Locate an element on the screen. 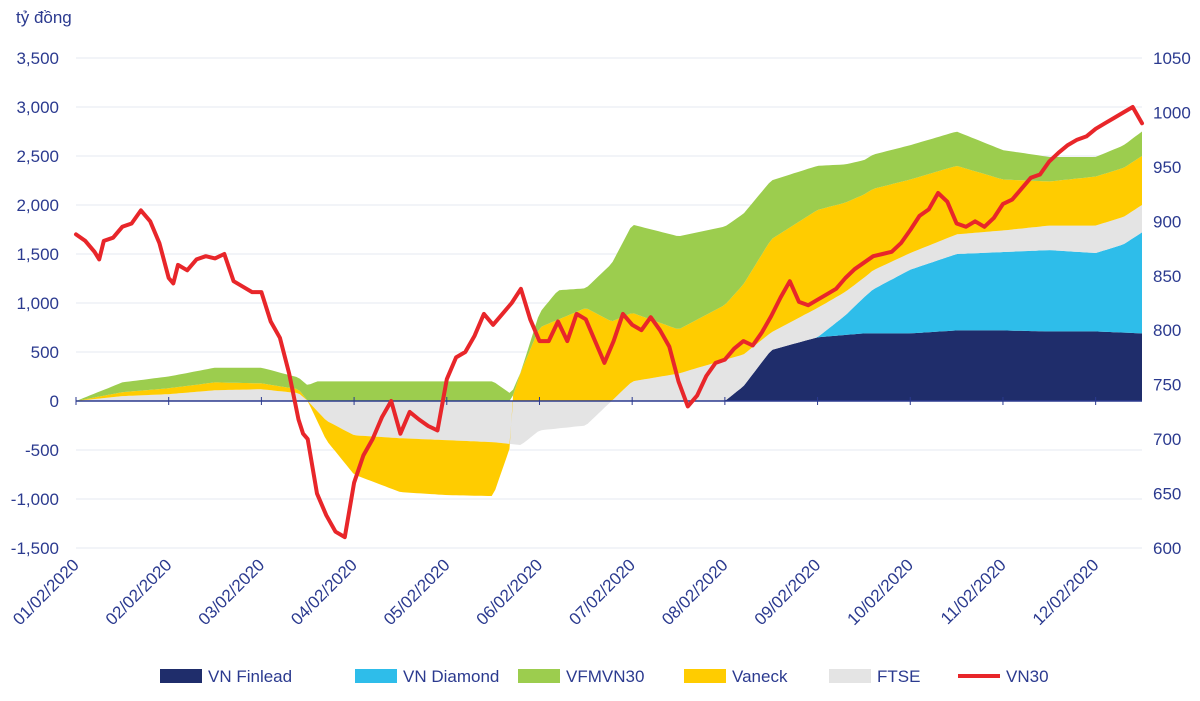  y-tick-label: 0 is located at coordinates (54, 401).